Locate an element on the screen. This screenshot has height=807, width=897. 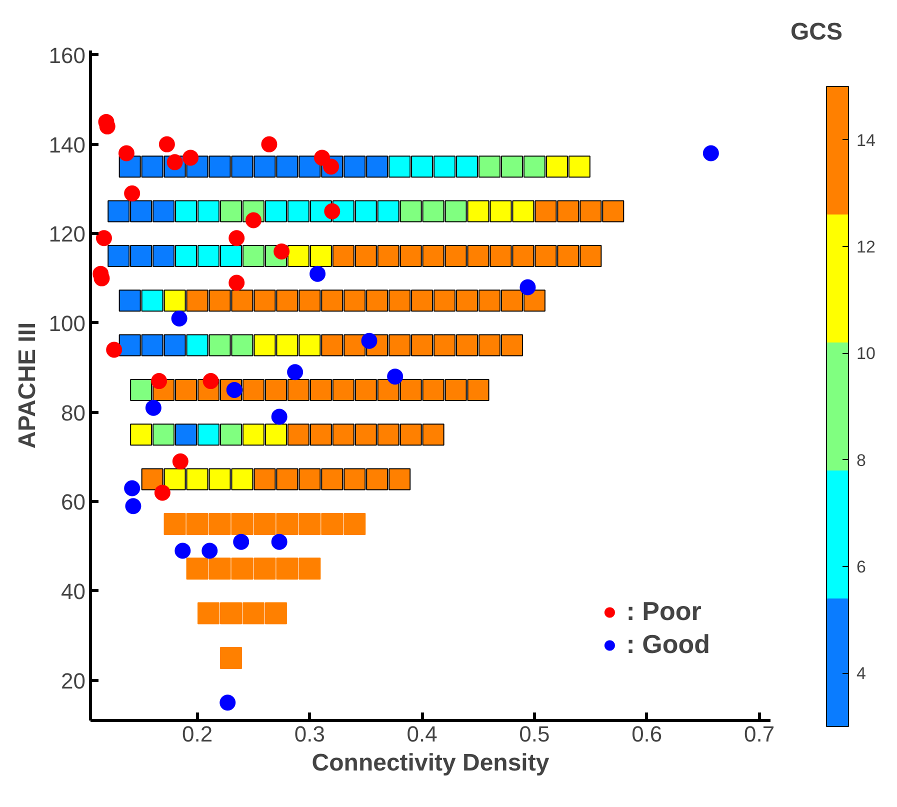
legend-label: : Good is located at coordinates (668, 644).